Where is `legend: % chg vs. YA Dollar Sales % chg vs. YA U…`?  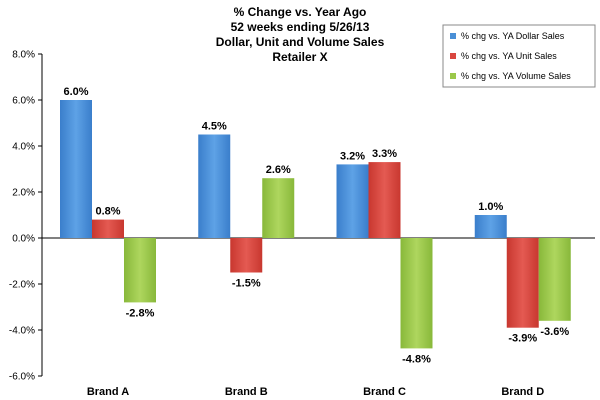
legend: % chg vs. YA Dollar Sales % chg vs. YA U… is located at coordinates (519, 56).